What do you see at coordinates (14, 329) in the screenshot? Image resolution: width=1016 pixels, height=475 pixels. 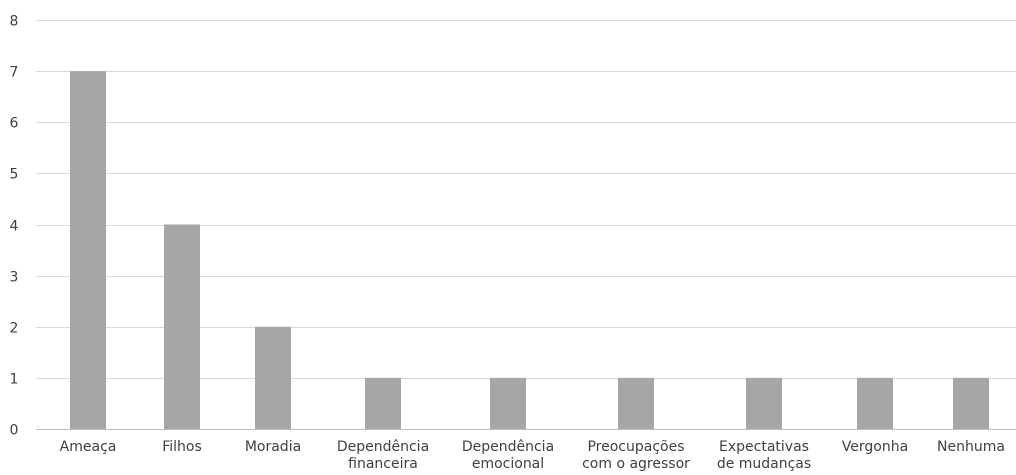 I see `y-tick-label: 2` at bounding box center [14, 329].